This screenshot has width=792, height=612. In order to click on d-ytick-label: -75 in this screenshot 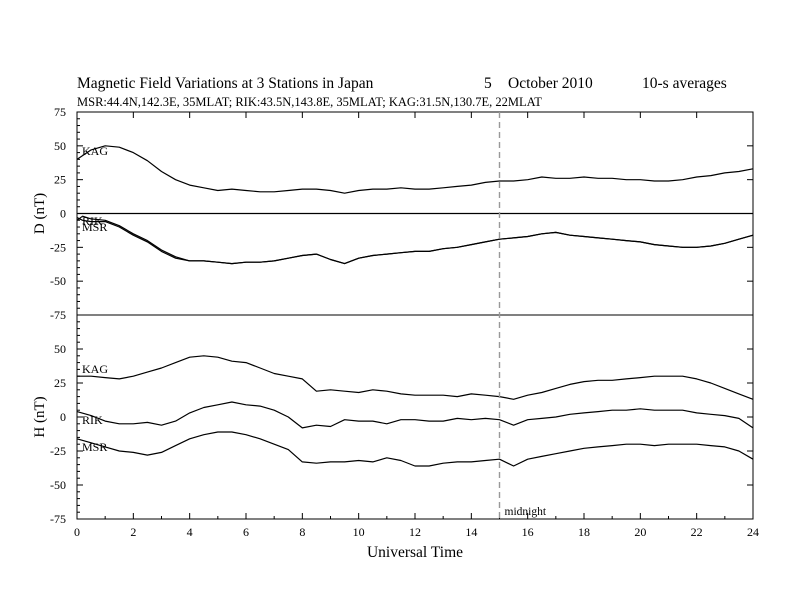, I will do `click(58, 315)`.